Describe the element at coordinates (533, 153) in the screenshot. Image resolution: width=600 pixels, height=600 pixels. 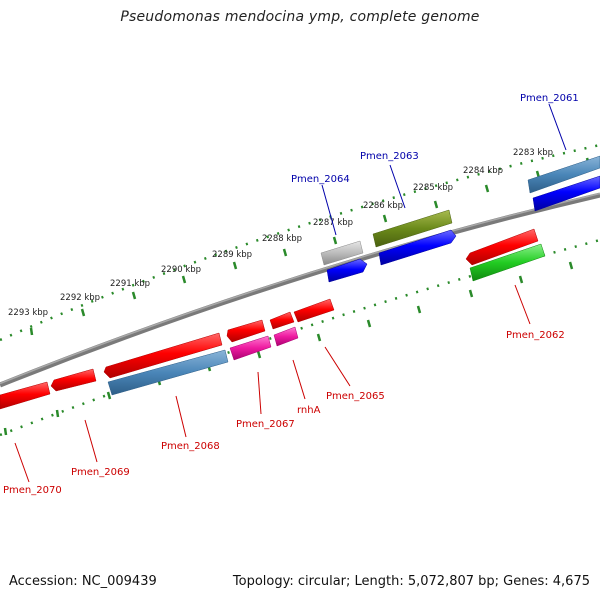
I see `scale-label: 2283 kbp` at that location.